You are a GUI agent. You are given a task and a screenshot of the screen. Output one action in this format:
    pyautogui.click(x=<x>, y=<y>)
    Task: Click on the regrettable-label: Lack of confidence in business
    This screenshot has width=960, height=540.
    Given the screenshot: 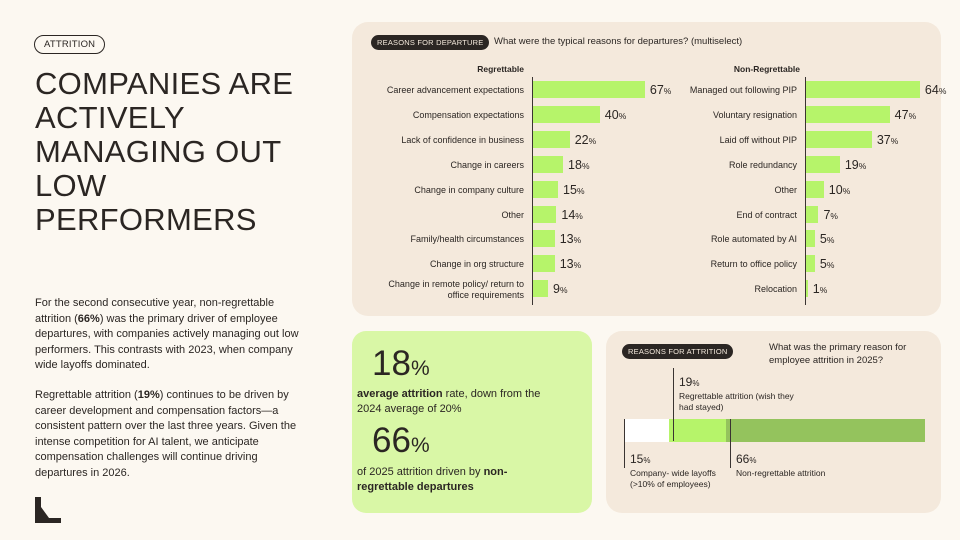 What is the action you would take?
    pyautogui.click(x=438, y=141)
    